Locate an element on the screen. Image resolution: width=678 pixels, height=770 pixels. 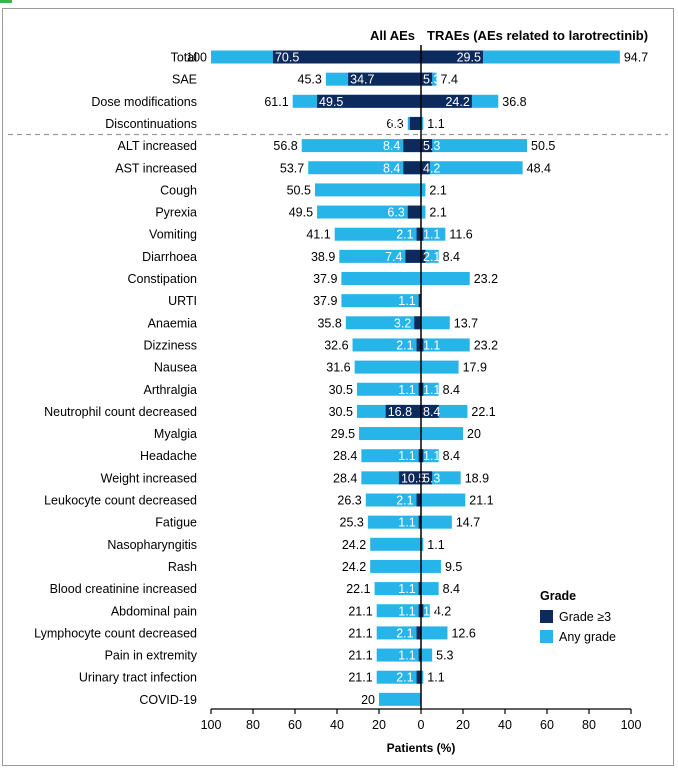
category-label-myalgia: Myalgia is located at coordinates (175, 434).